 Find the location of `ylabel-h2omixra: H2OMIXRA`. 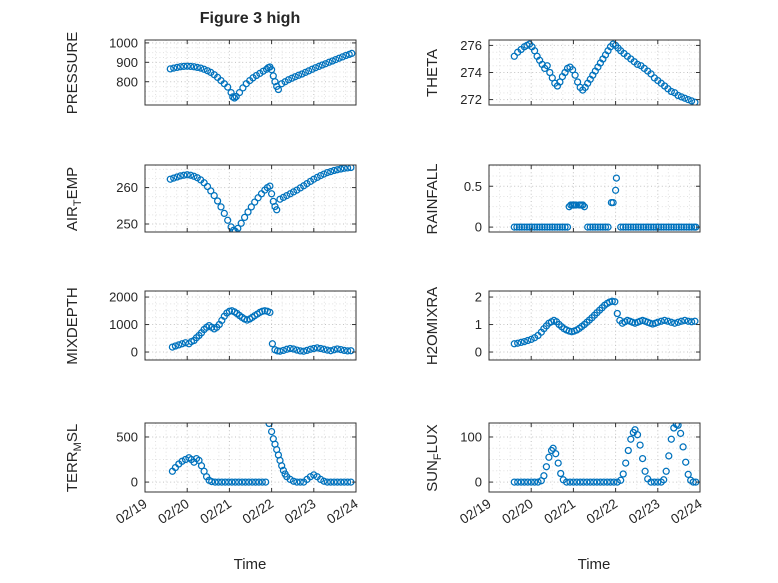

ylabel-h2omixra: H2OMIXRA is located at coordinates (434, 325).